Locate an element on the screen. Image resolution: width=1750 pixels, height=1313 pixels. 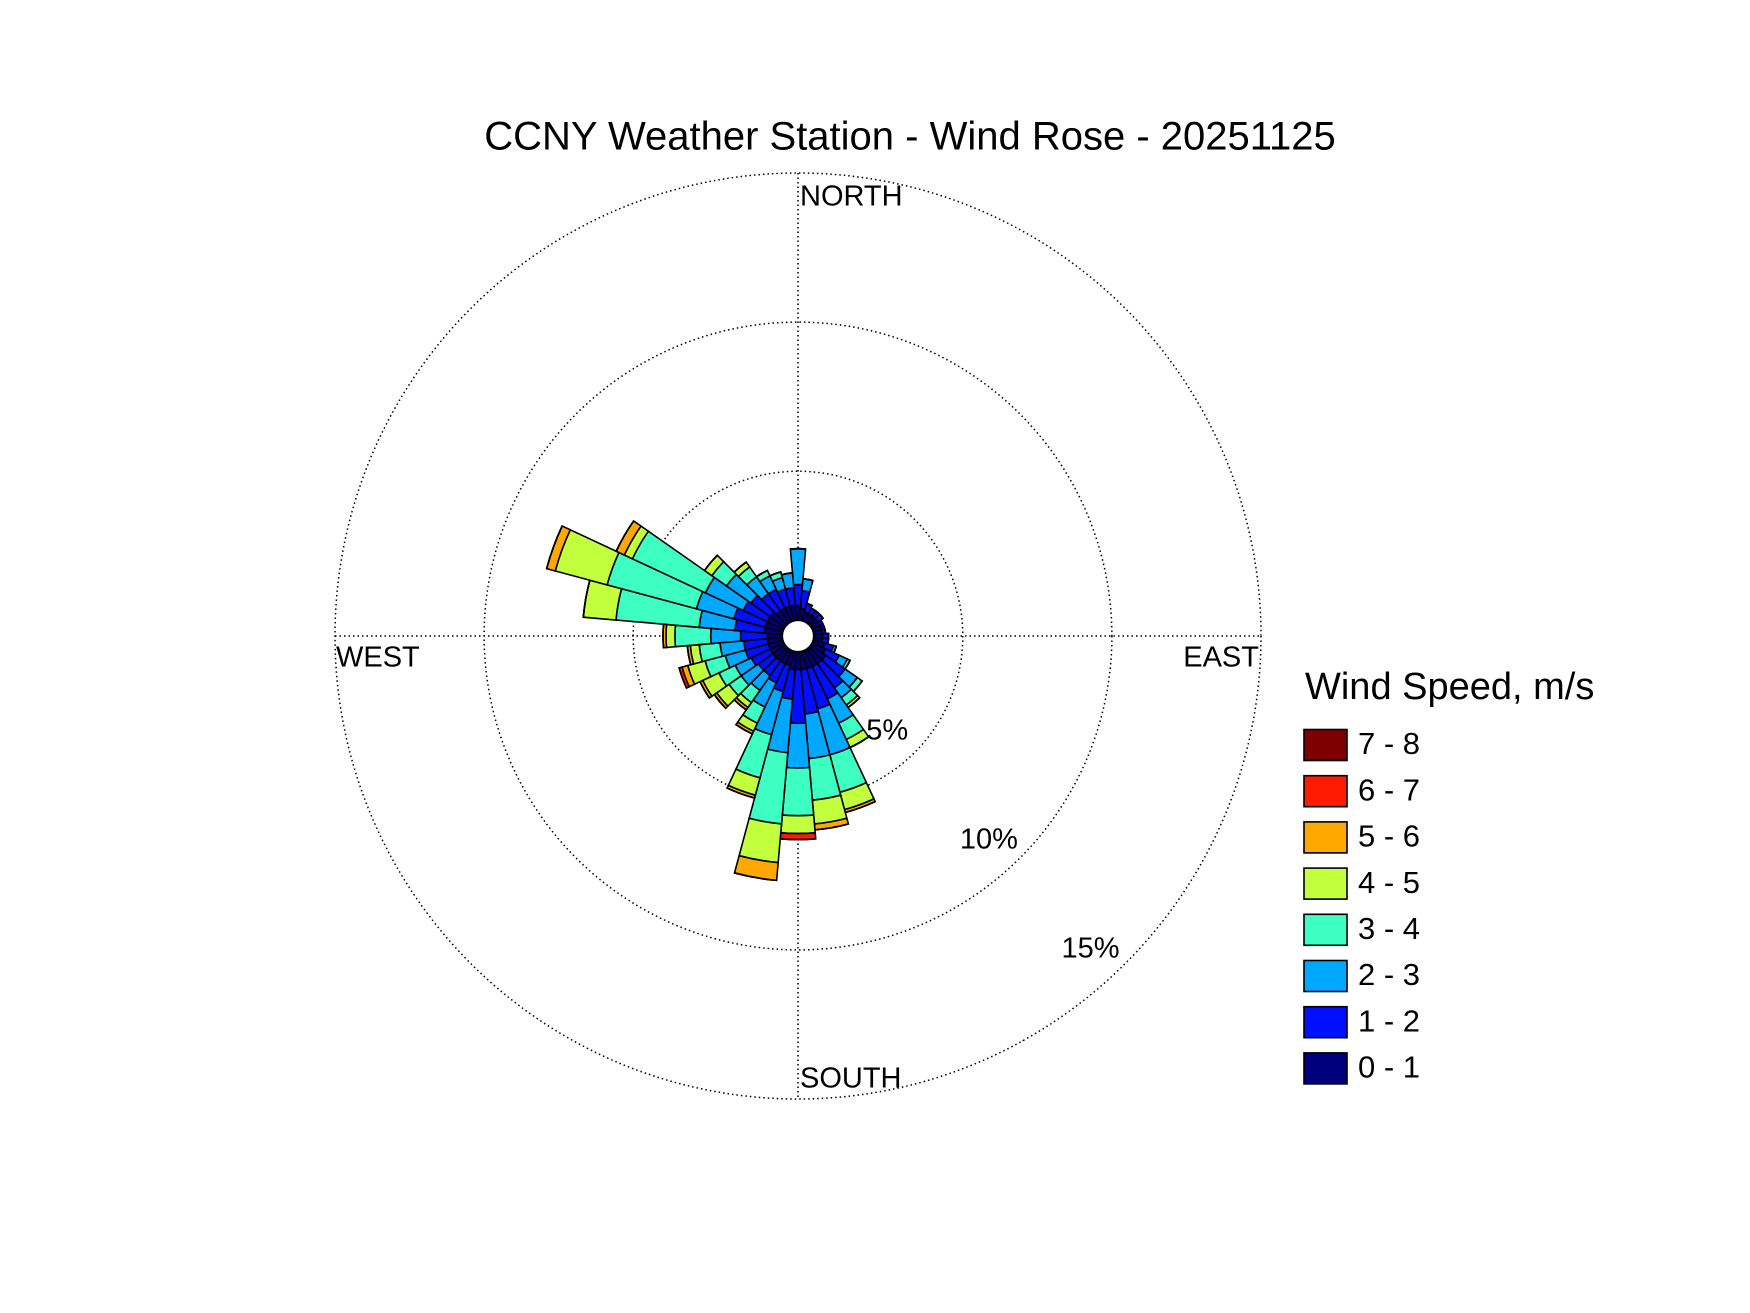
legend-label: 2 - 3 is located at coordinates (1389, 974).